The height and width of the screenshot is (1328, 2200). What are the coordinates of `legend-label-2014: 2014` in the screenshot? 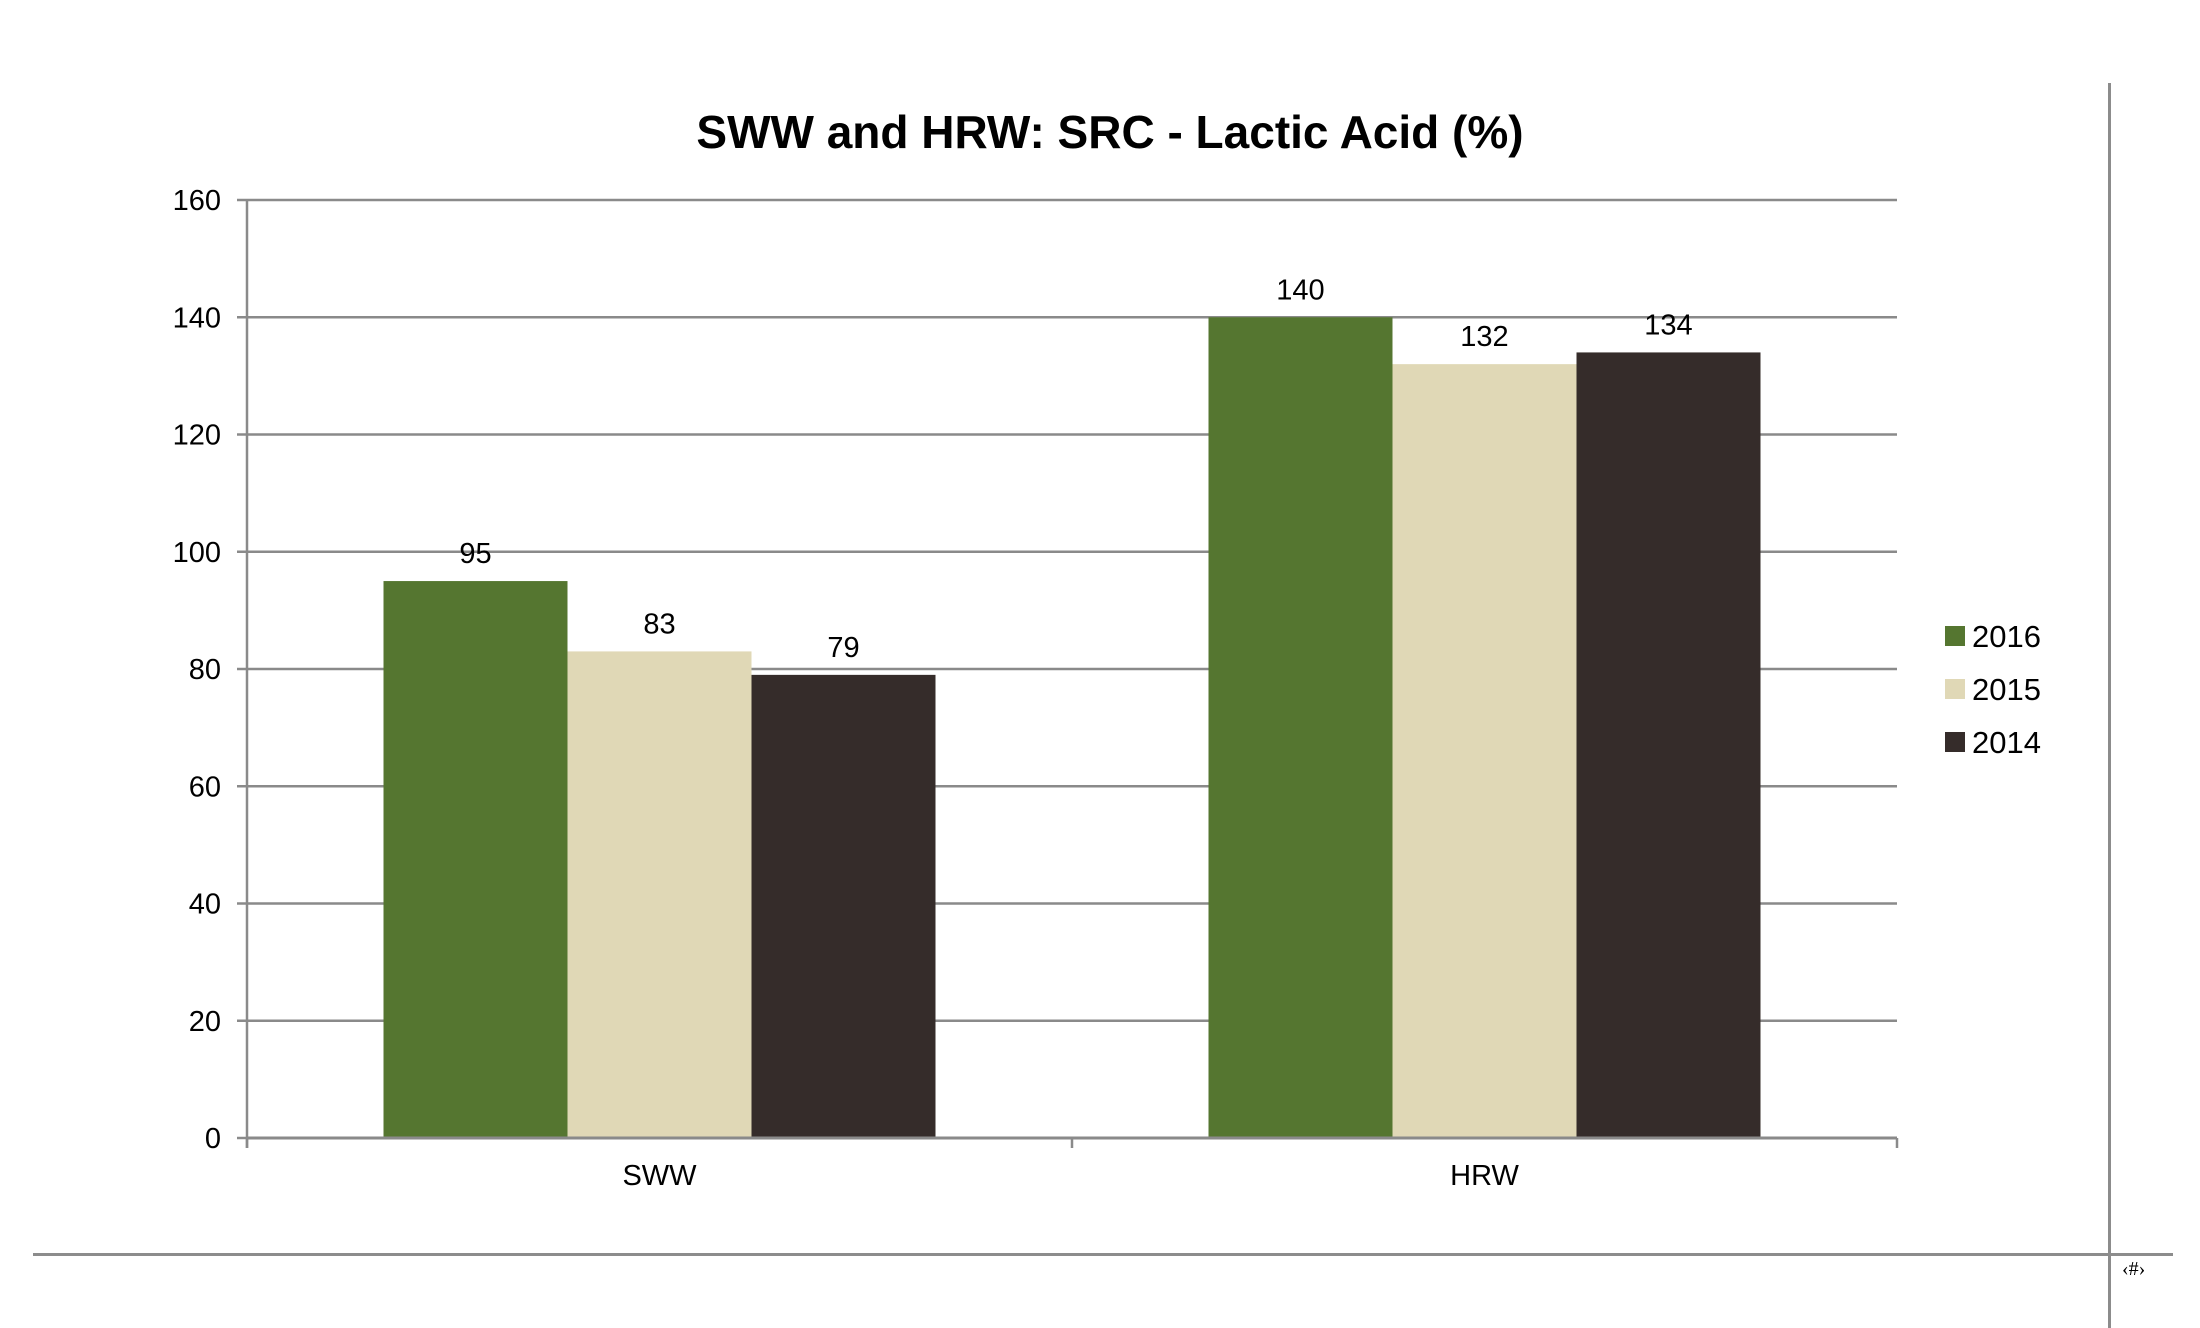 It's located at (2006, 742).